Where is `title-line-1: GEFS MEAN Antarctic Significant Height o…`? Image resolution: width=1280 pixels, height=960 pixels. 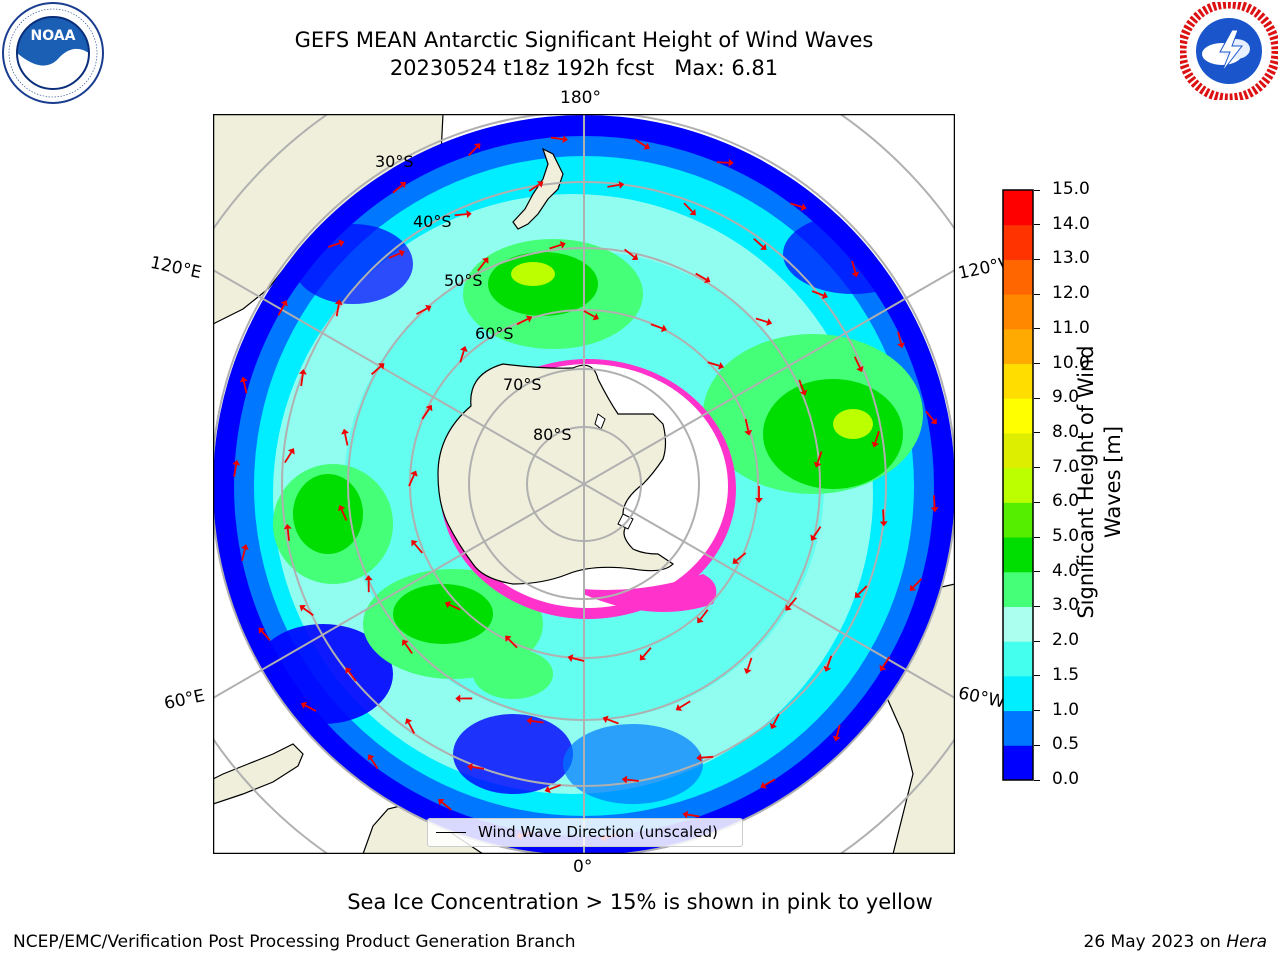 title-line-1: GEFS MEAN Antarctic Significant Height o… is located at coordinates (584, 40).